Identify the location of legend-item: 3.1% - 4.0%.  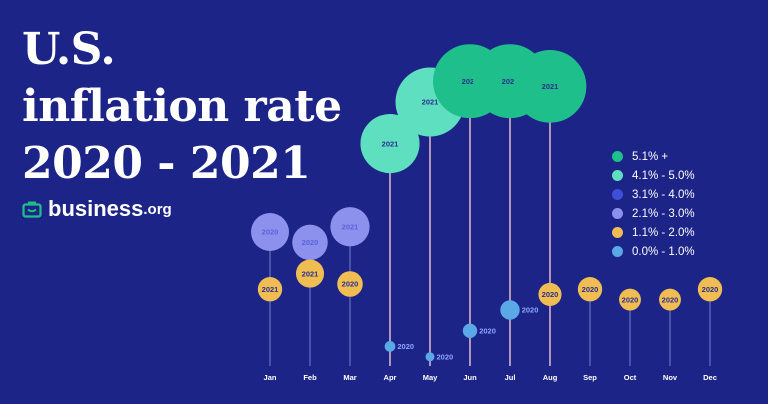
(653, 194).